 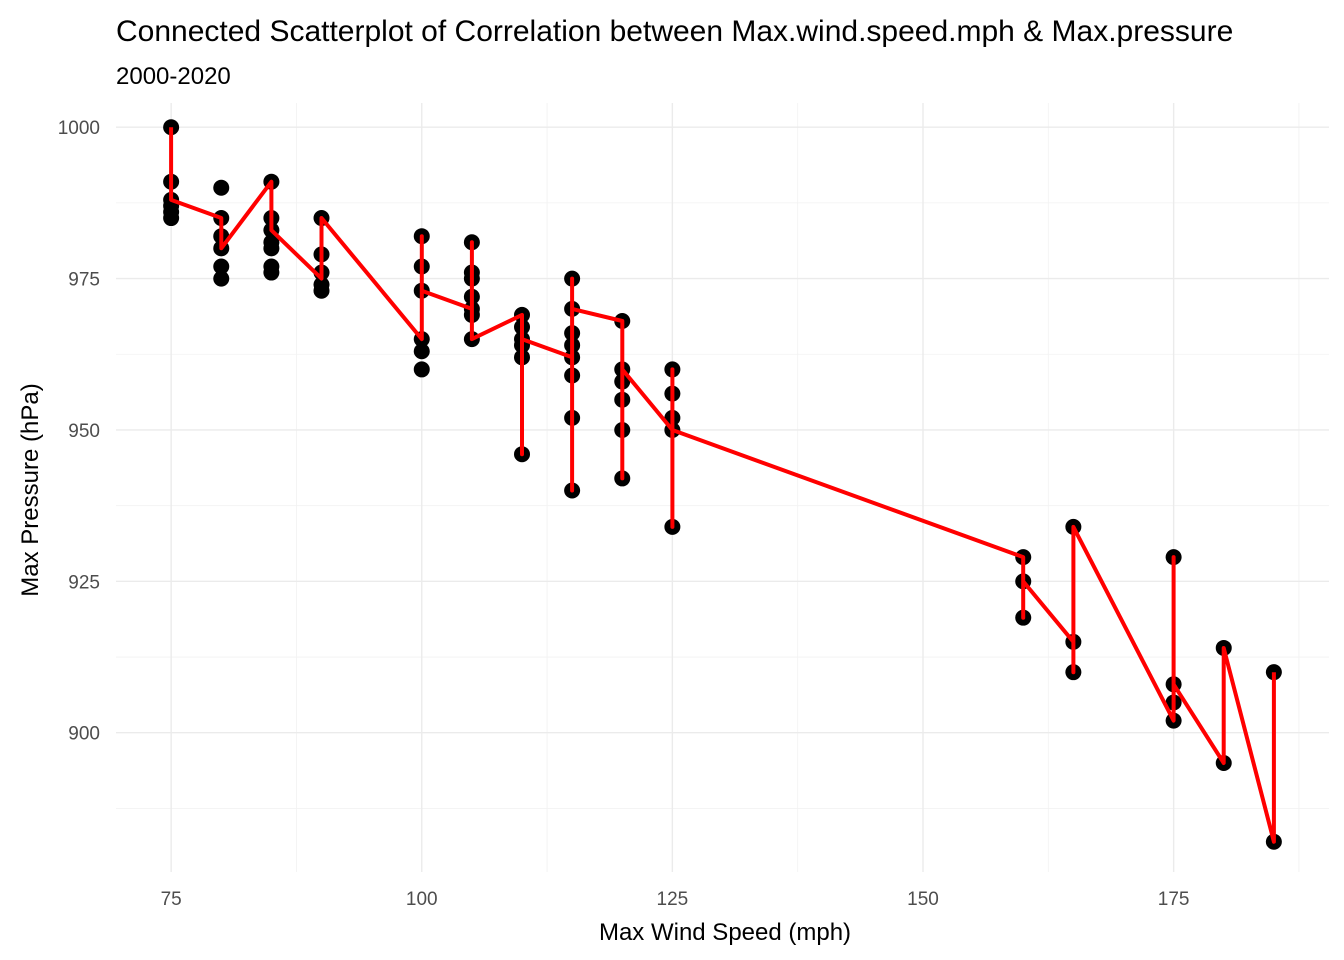 I want to click on x-tick-label: 175, so click(x=1174, y=899).